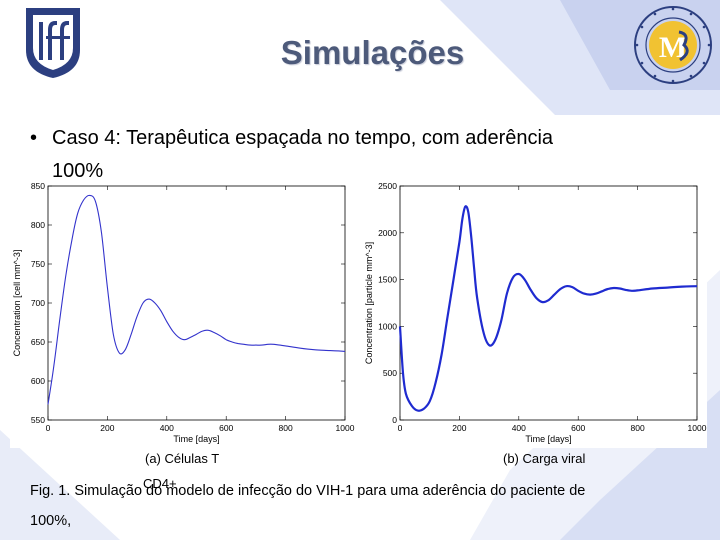  I want to click on y-tick-label: 500, so click(390, 373).